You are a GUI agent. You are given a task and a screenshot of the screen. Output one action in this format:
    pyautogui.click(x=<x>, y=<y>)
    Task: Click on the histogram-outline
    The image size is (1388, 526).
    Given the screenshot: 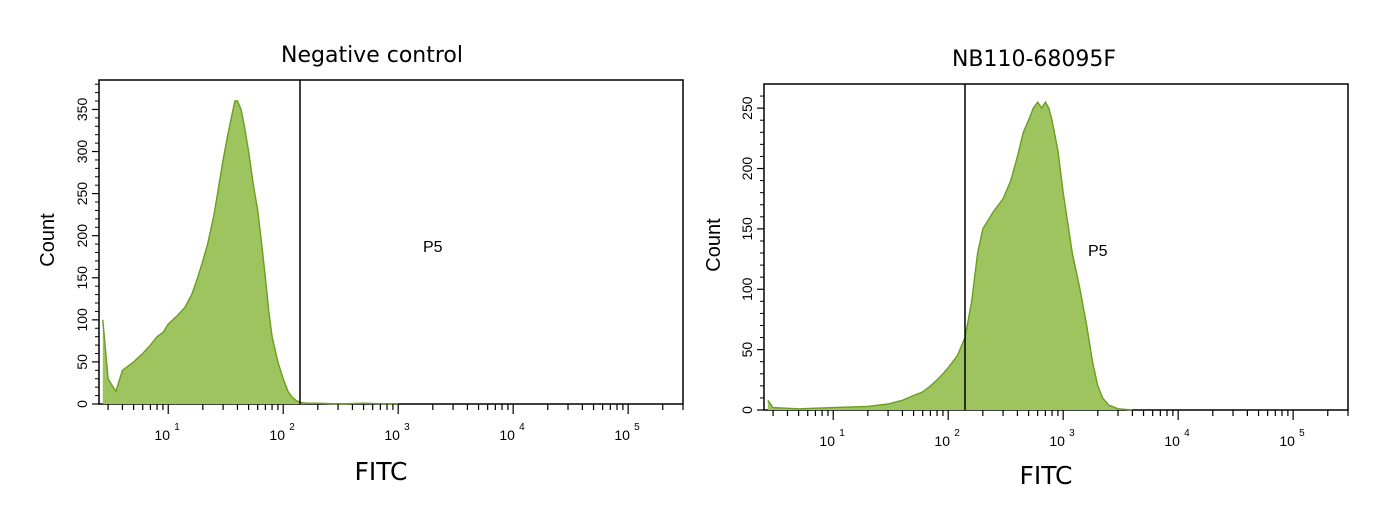 What is the action you would take?
    pyautogui.click(x=250, y=252)
    